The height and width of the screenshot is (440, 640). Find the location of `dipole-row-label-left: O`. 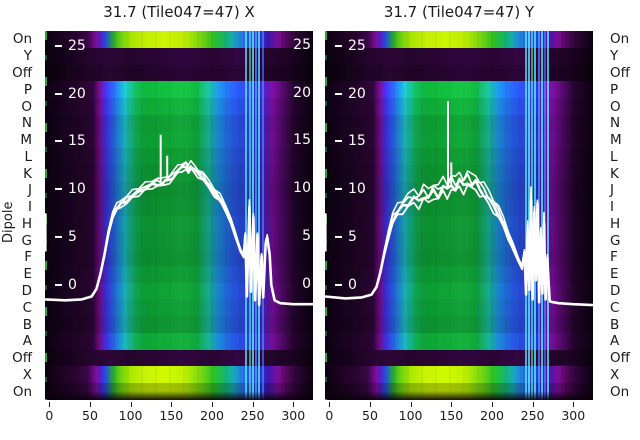

dipole-row-label-left: O is located at coordinates (26, 106).